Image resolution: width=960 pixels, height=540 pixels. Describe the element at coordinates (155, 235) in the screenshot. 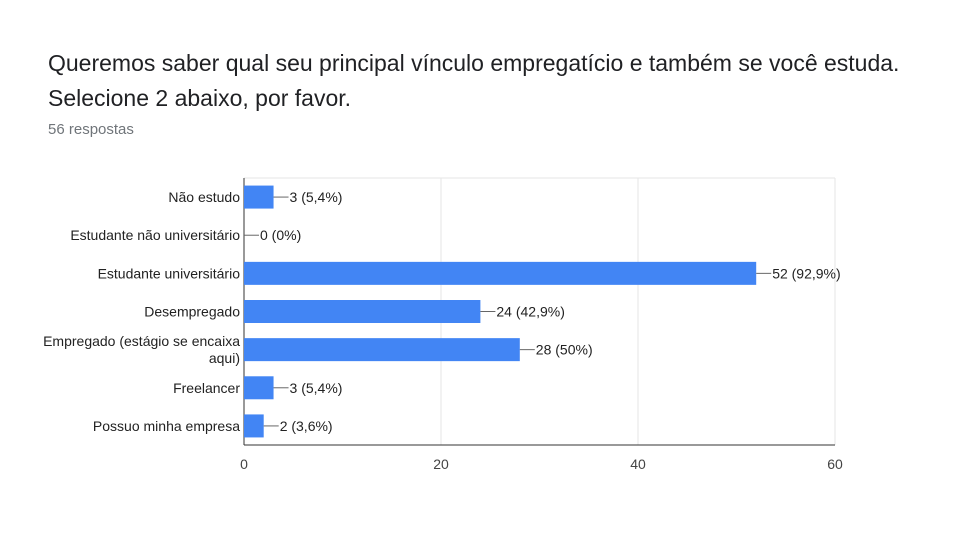

I see `category-label: Estudante não universitário` at that location.